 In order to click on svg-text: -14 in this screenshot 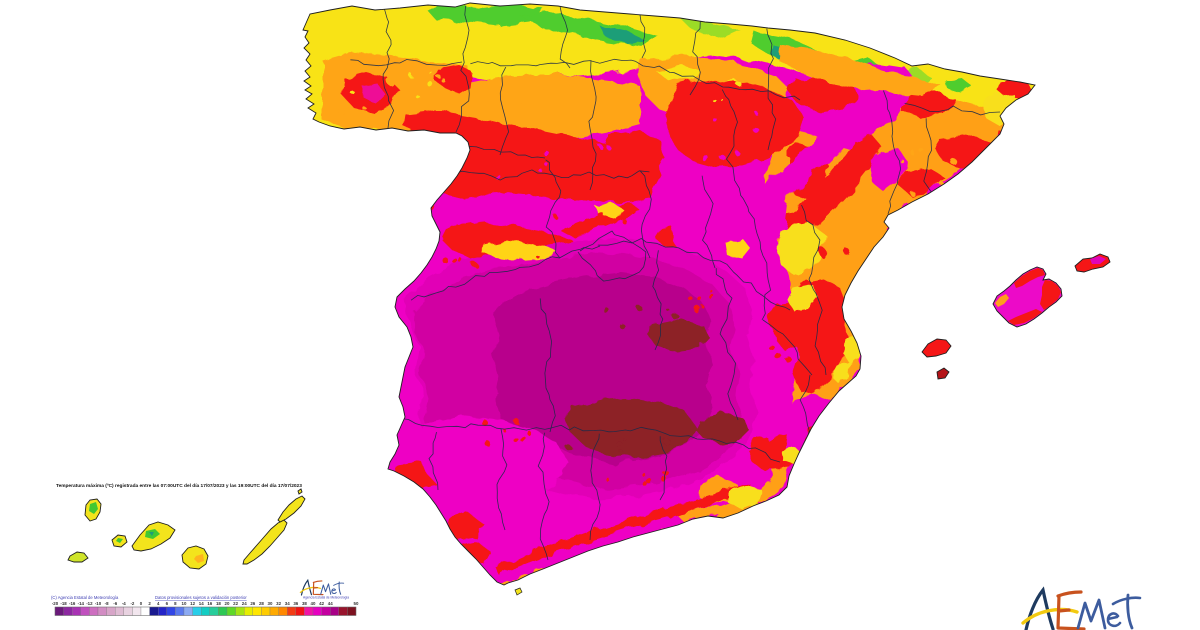, I will do `click(81, 603)`.